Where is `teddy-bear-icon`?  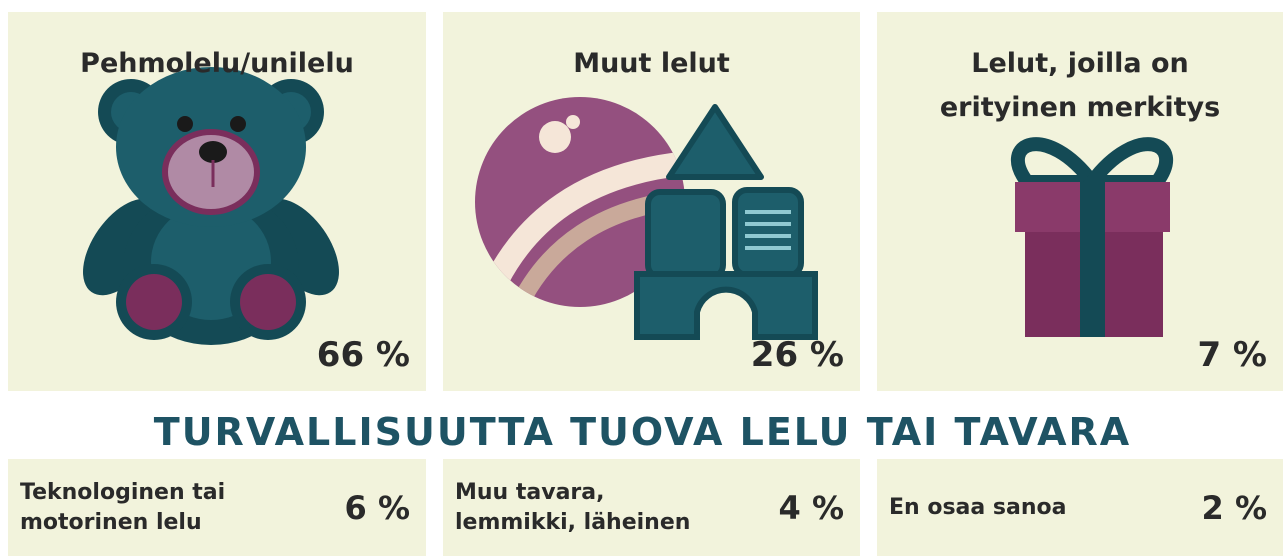
teddy-bear-icon is located at coordinates (211, 206).